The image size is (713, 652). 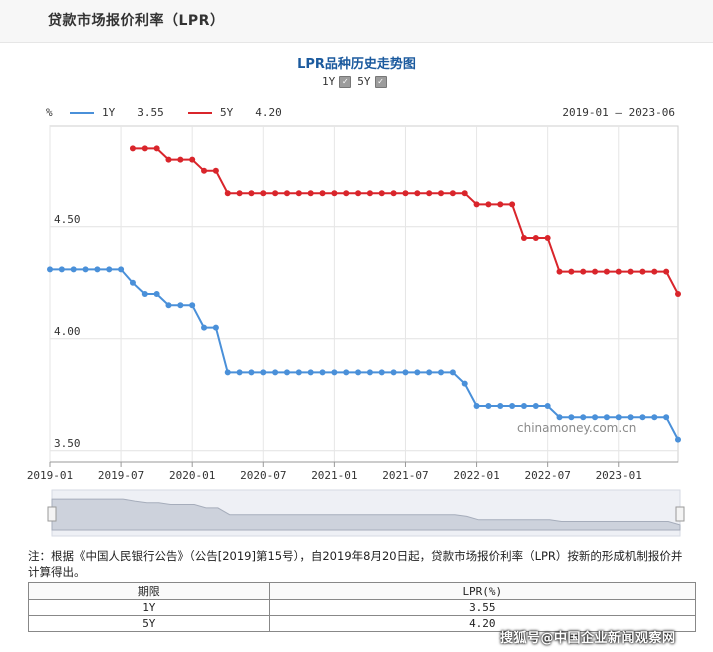 I want to click on toggle-1y-label: 1Y, so click(x=329, y=81).